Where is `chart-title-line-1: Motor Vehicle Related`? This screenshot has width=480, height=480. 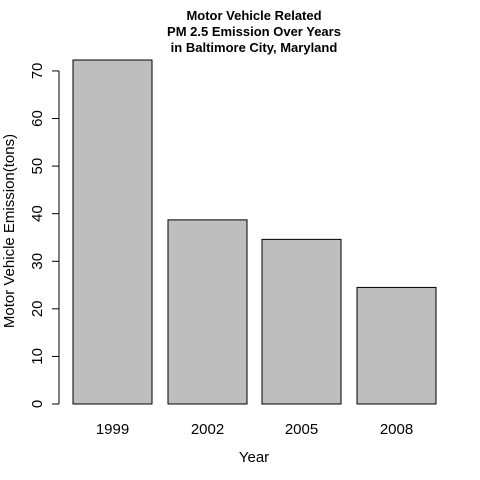 chart-title-line-1: Motor Vehicle Related is located at coordinates (253, 15).